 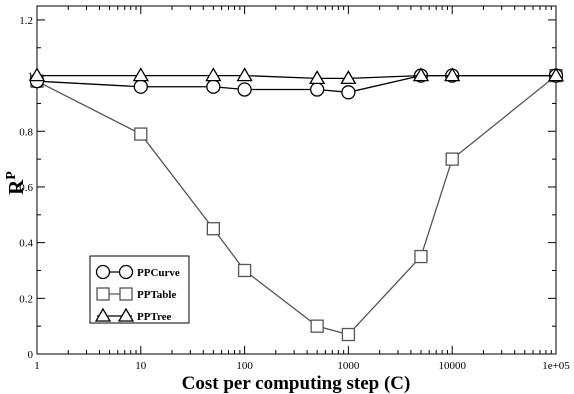 I want to click on y-axis-title-main: R, so click(x=16, y=187).